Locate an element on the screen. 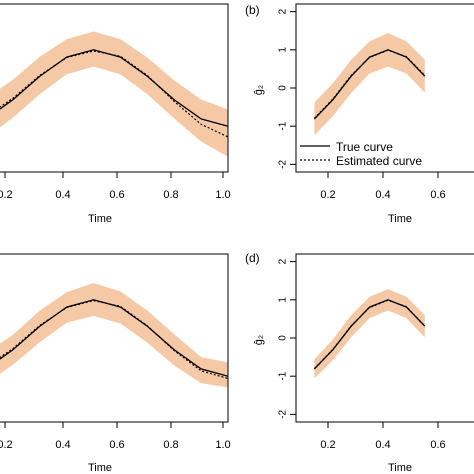 The width and height of the screenshot is (474, 474). panel-label: (d) is located at coordinates (252, 258).